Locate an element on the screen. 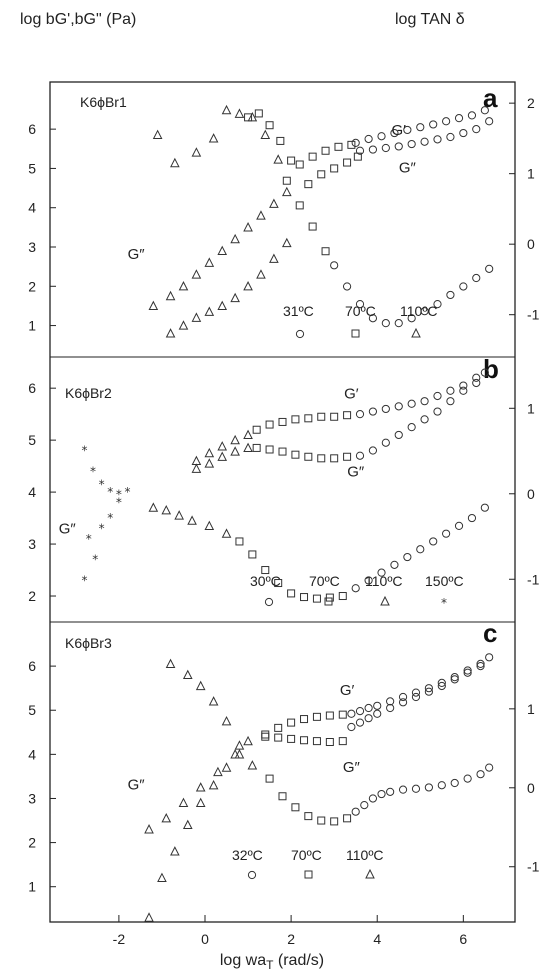 This screenshot has height=976, width=543. panel-letter: b is located at coordinates (491, 369).